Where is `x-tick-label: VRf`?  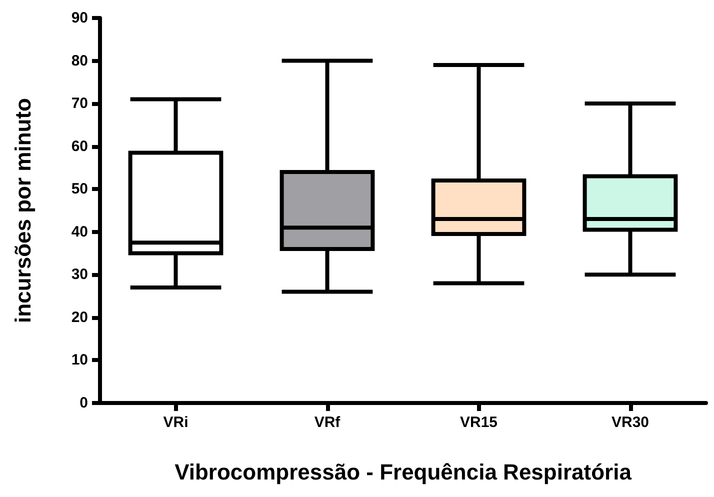 x-tick-label: VRf is located at coordinates (328, 422).